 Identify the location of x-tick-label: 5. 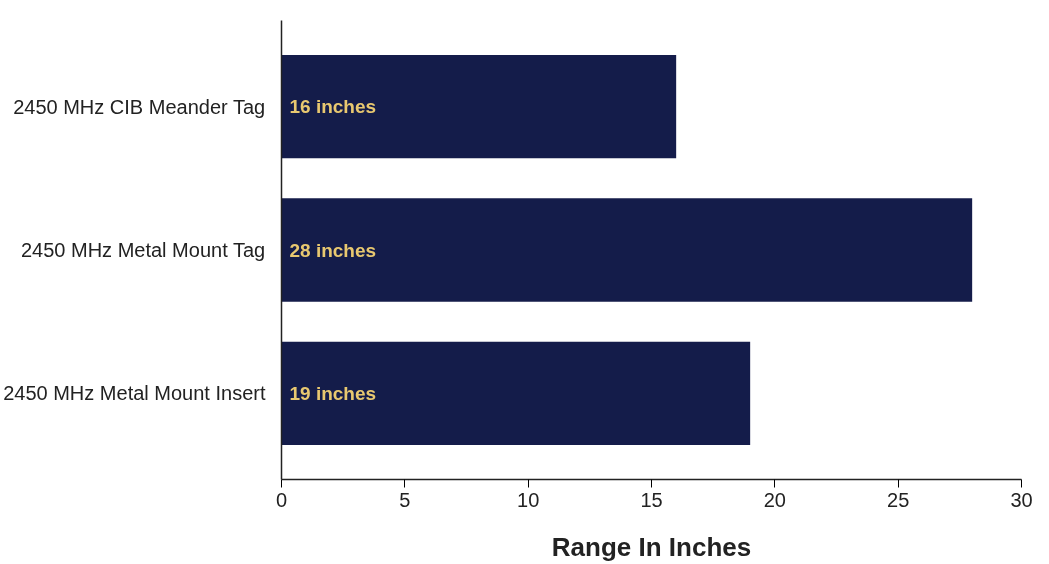
(405, 499).